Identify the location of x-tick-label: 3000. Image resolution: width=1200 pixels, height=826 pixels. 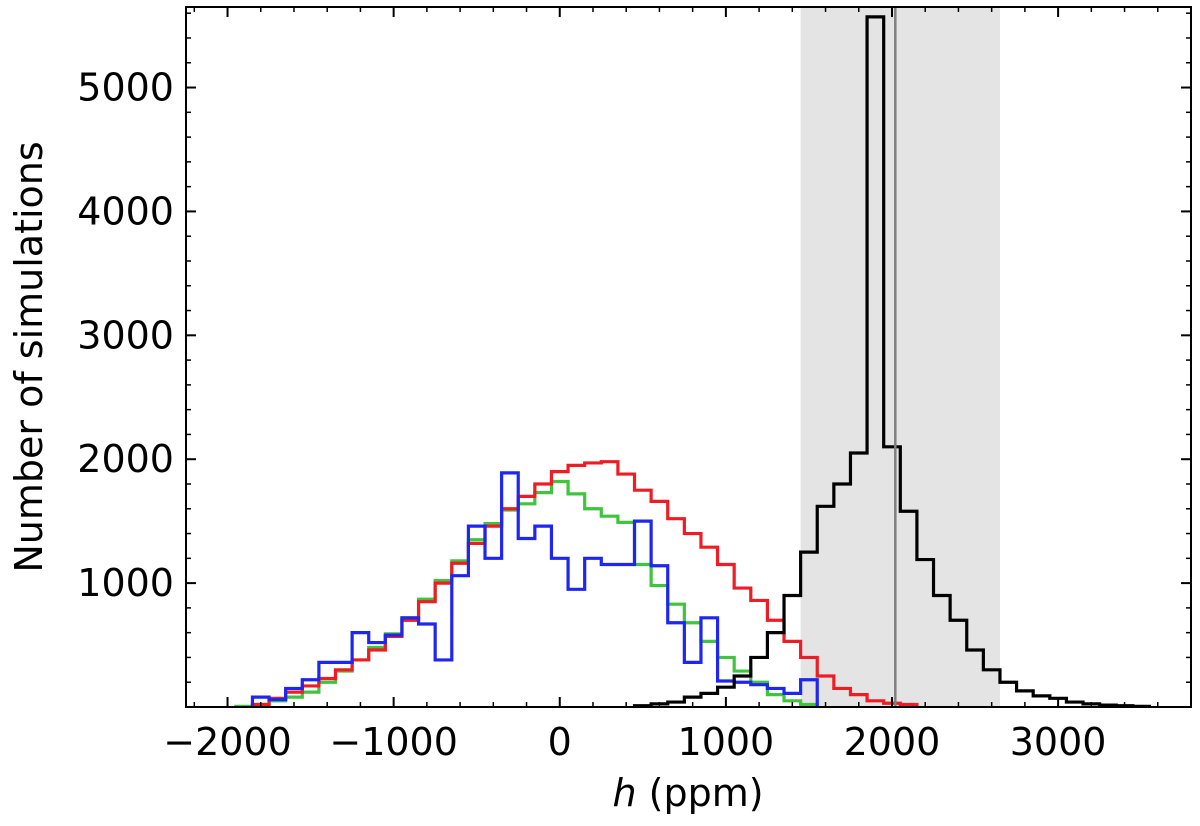
(1058, 742).